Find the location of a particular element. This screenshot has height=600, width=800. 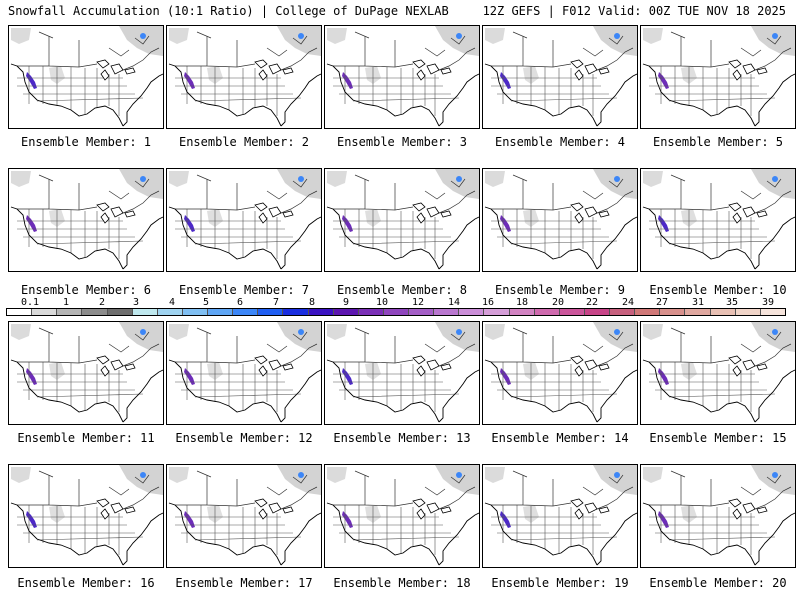

colorbar-ticks: 0.1 1 2 3 4 5 6 7 8 9 10 12 14 16 18 20 22 24 27 31 35 39 is located at coordinates (400, 303).